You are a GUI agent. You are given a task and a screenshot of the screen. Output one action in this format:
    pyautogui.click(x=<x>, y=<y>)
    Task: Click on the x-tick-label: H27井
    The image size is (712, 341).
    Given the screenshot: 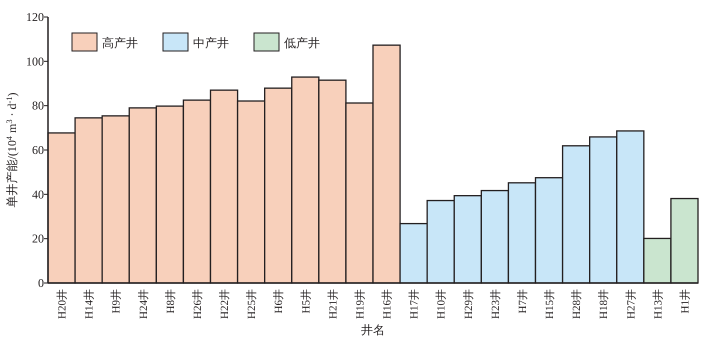 What is the action you would take?
    pyautogui.click(x=631, y=304)
    